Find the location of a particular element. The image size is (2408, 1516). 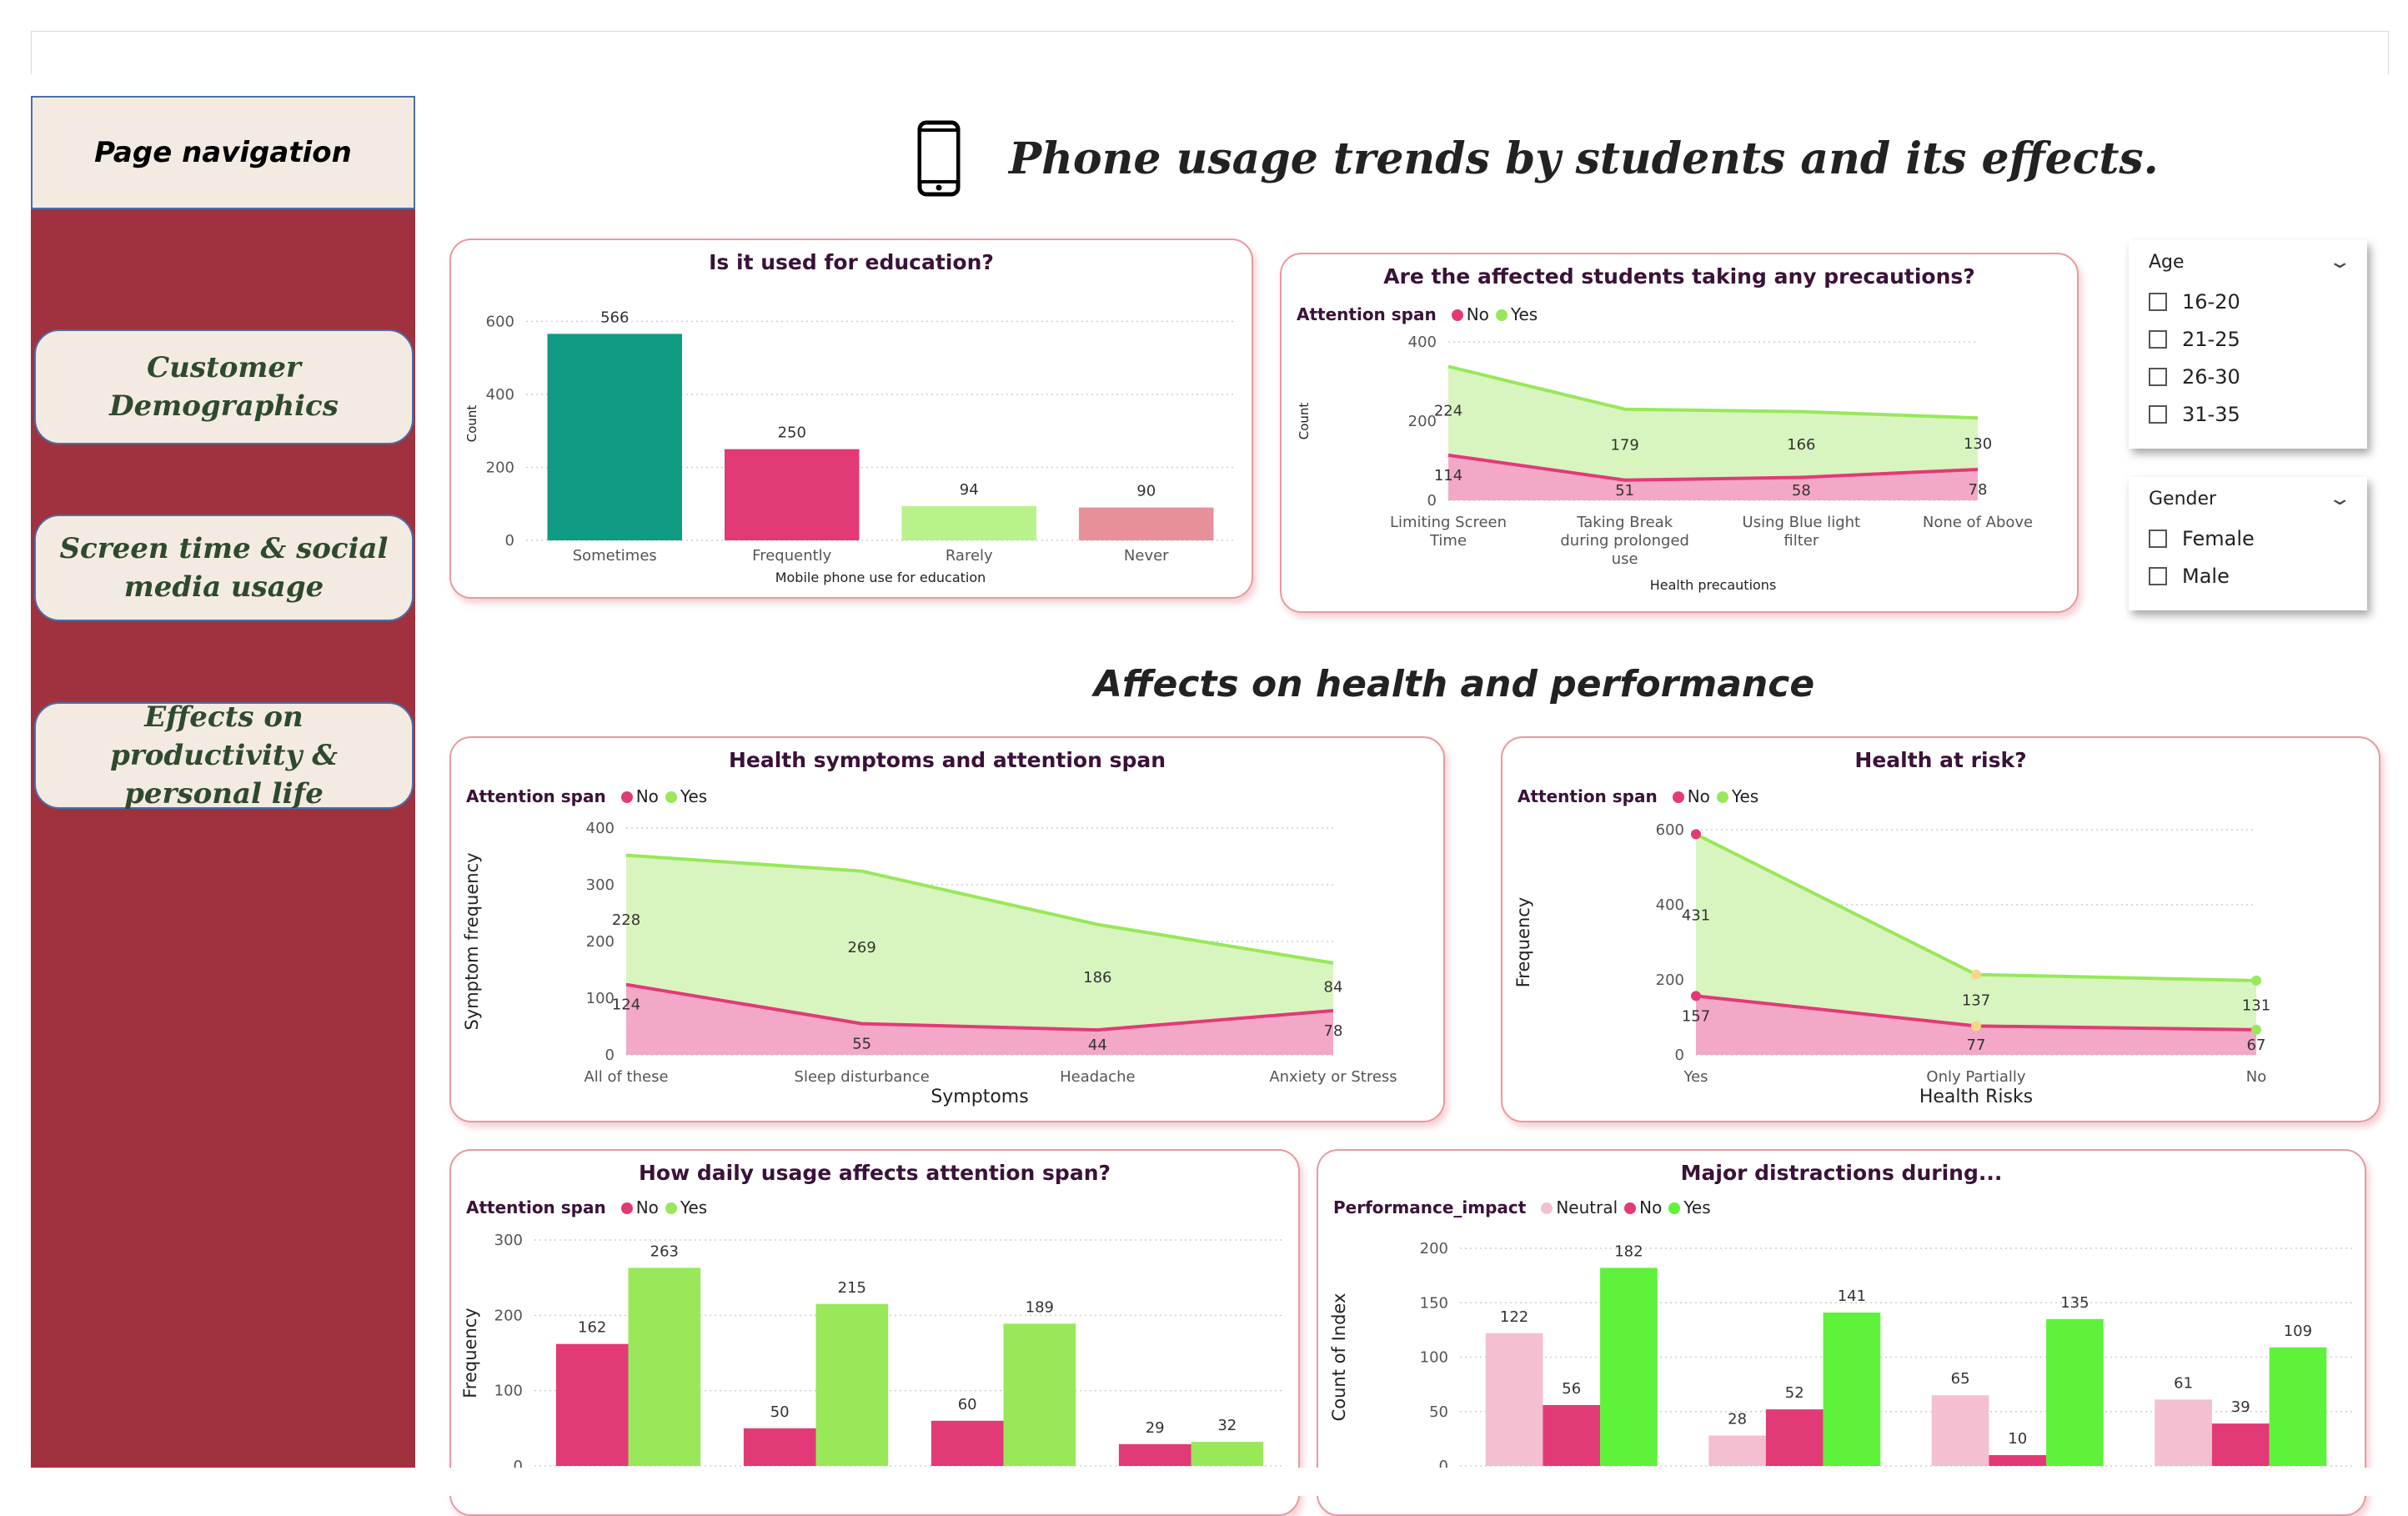

no-marker is located at coordinates (2256, 1029).